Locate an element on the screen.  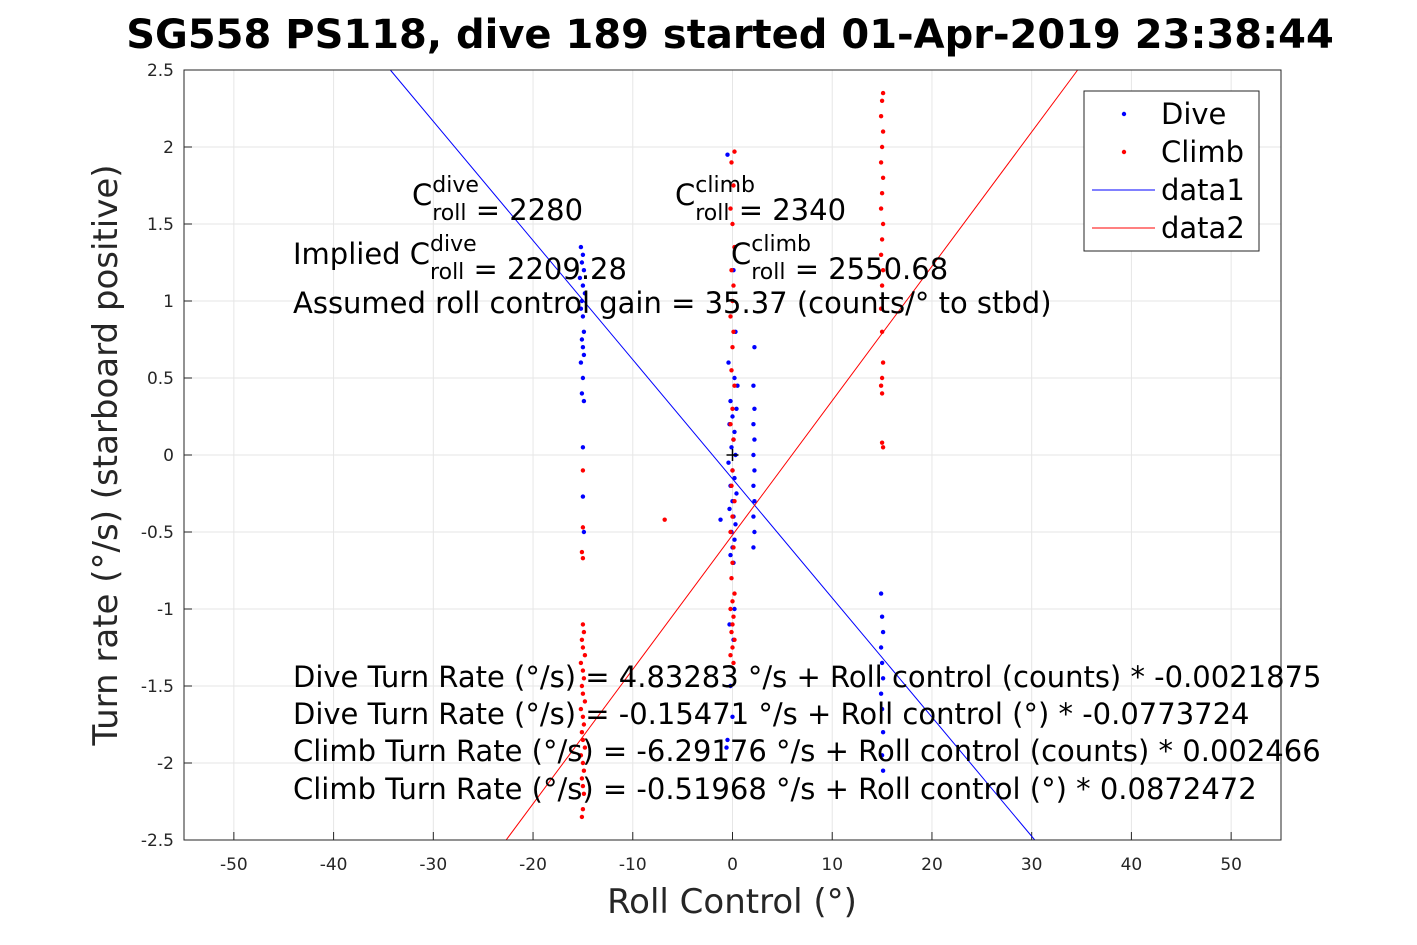
legend-label-climb: Climb is located at coordinates (1202, 152).